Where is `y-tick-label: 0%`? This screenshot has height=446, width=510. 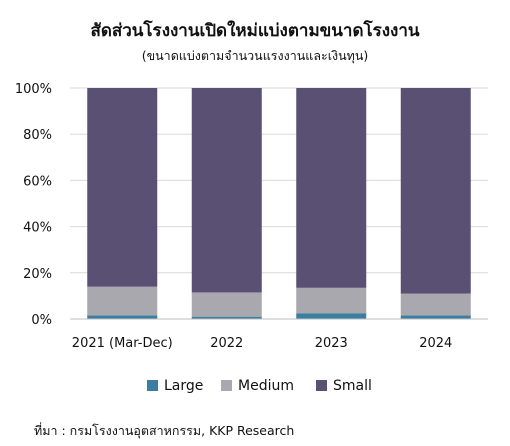
y-tick-label: 0% is located at coordinates (41, 320).